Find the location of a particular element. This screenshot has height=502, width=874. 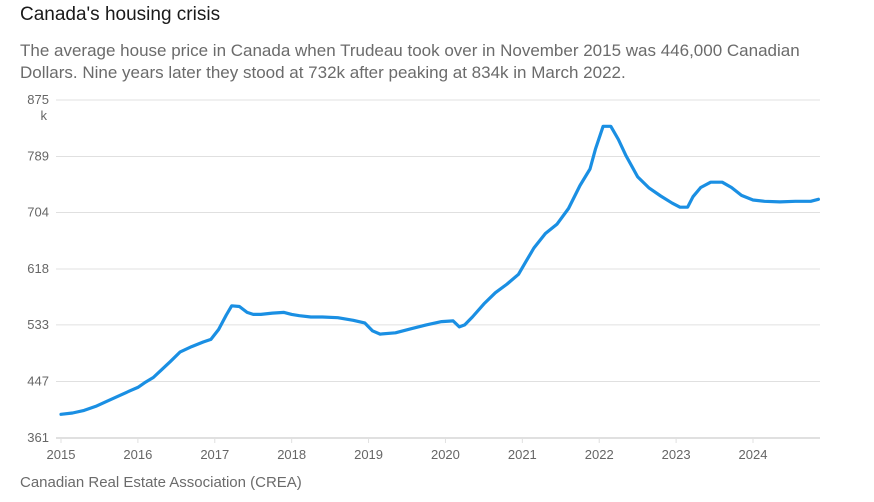

y-tick-label: 704 is located at coordinates (38, 211).